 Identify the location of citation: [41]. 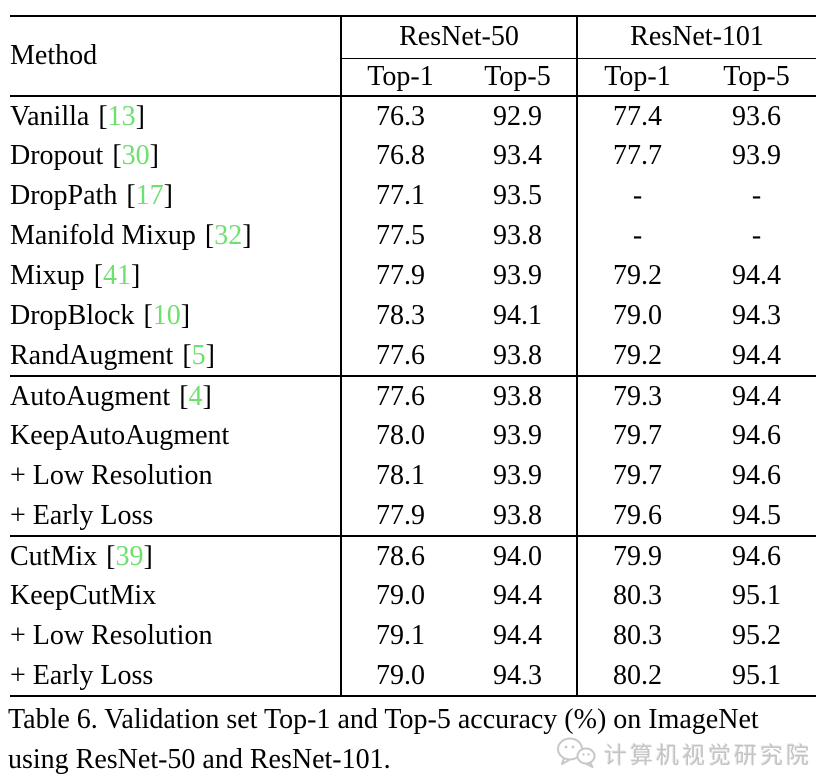
(117, 275).